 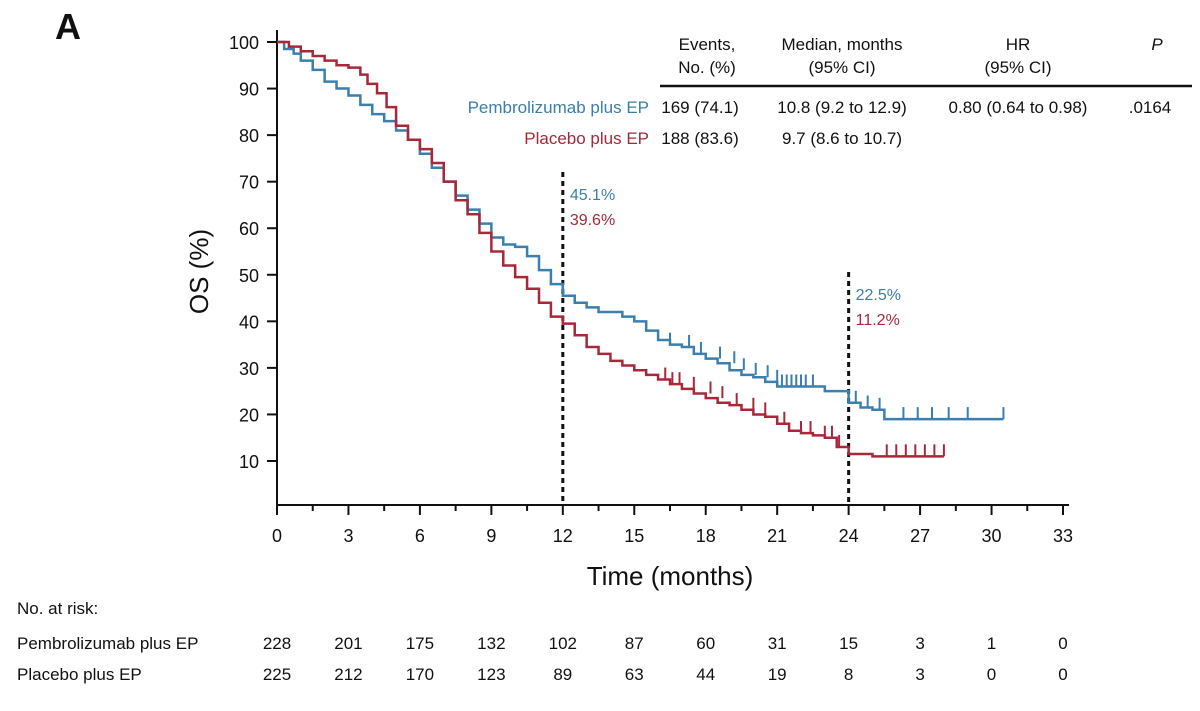 What do you see at coordinates (79, 674) in the screenshot?
I see `risk-row-label: Placebo plus EP` at bounding box center [79, 674].